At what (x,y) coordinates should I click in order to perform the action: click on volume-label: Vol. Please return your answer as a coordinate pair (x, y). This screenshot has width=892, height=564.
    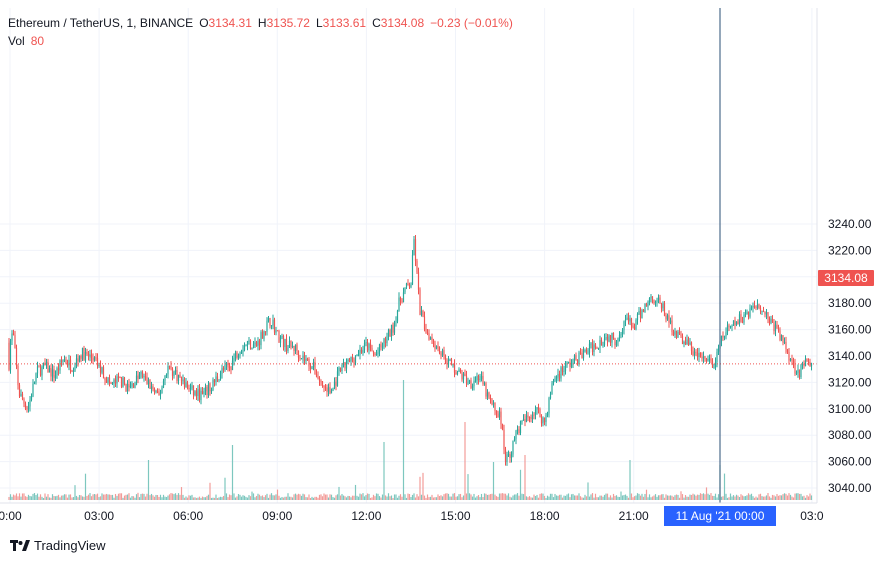
    Looking at the image, I should click on (16, 41).